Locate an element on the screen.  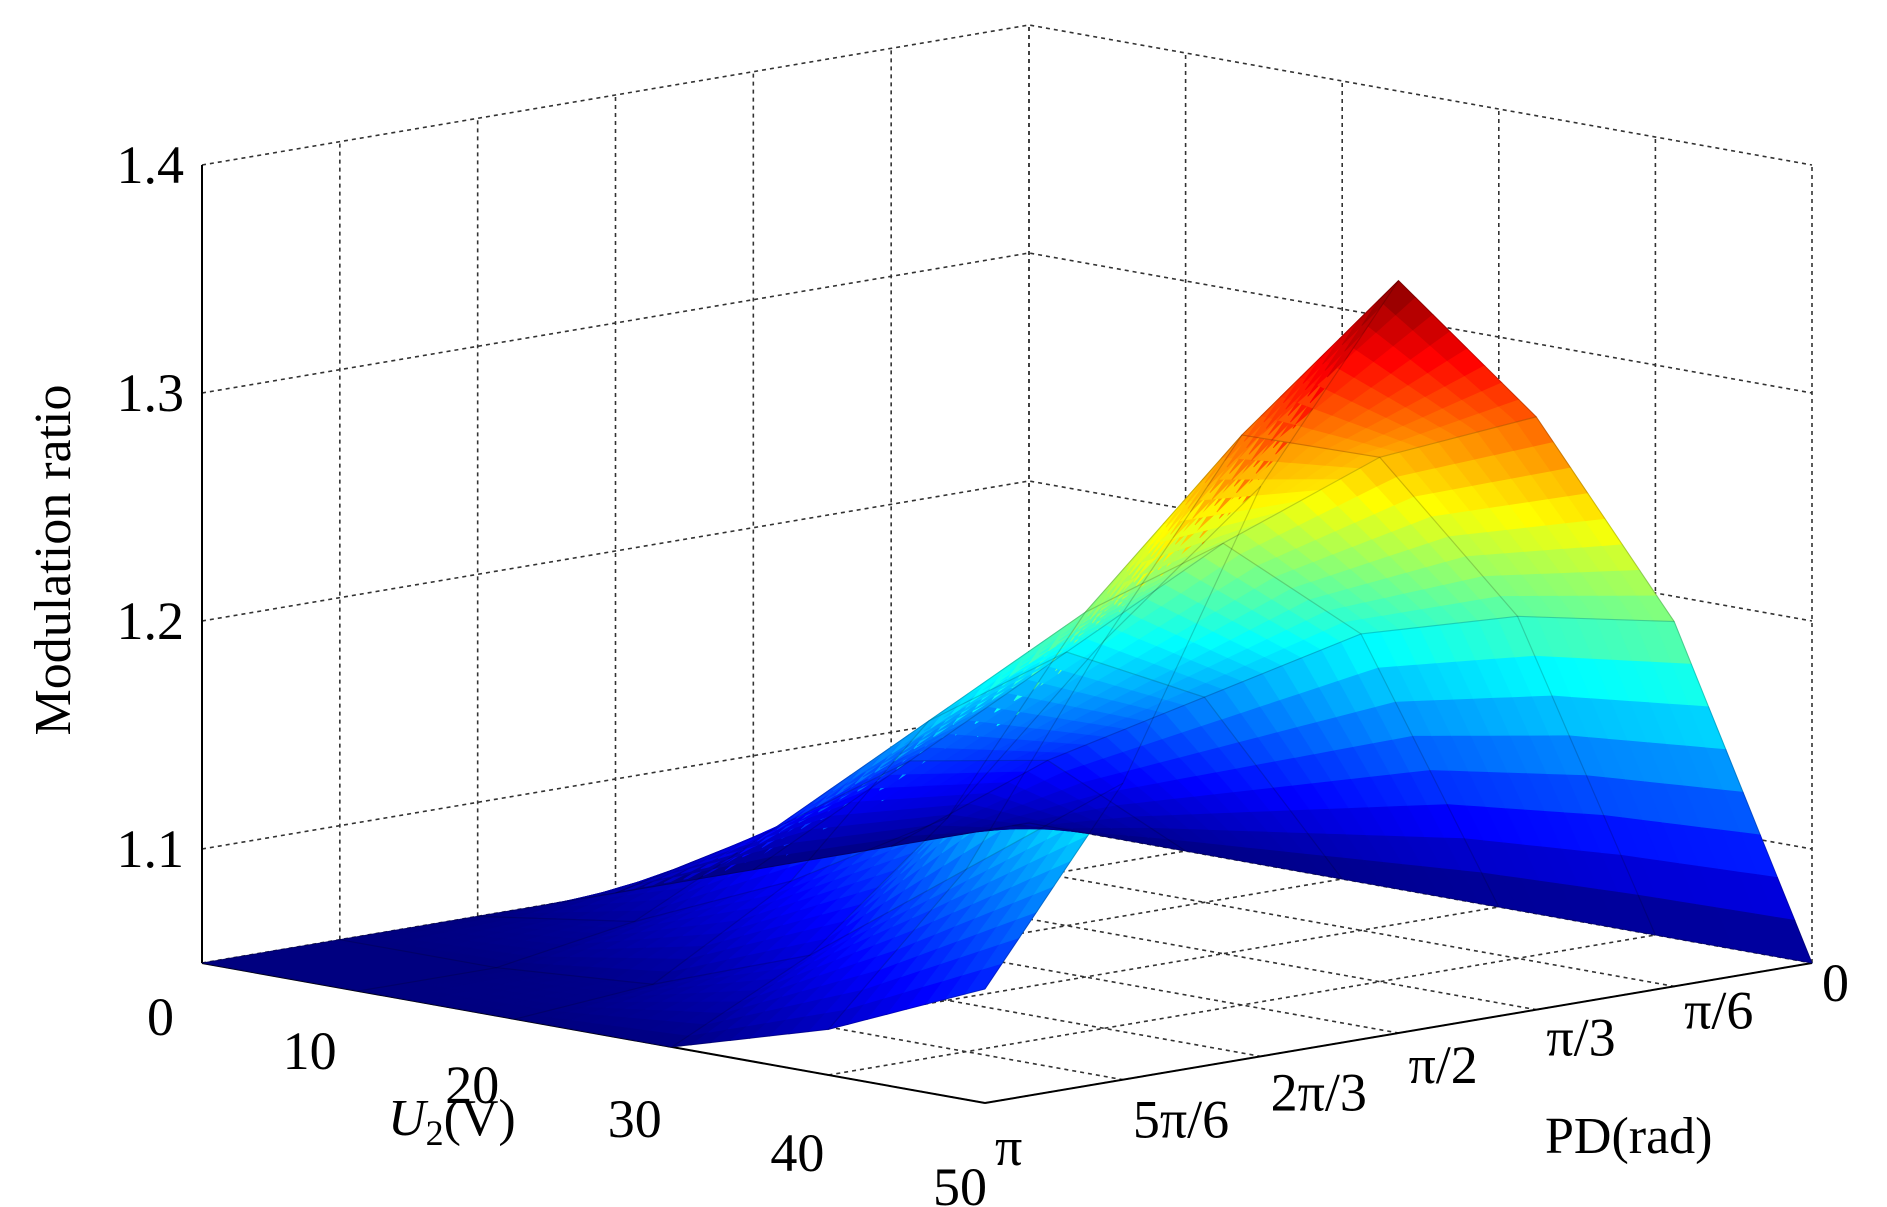
grid-line-floor is located at coordinates (1242, 1005).